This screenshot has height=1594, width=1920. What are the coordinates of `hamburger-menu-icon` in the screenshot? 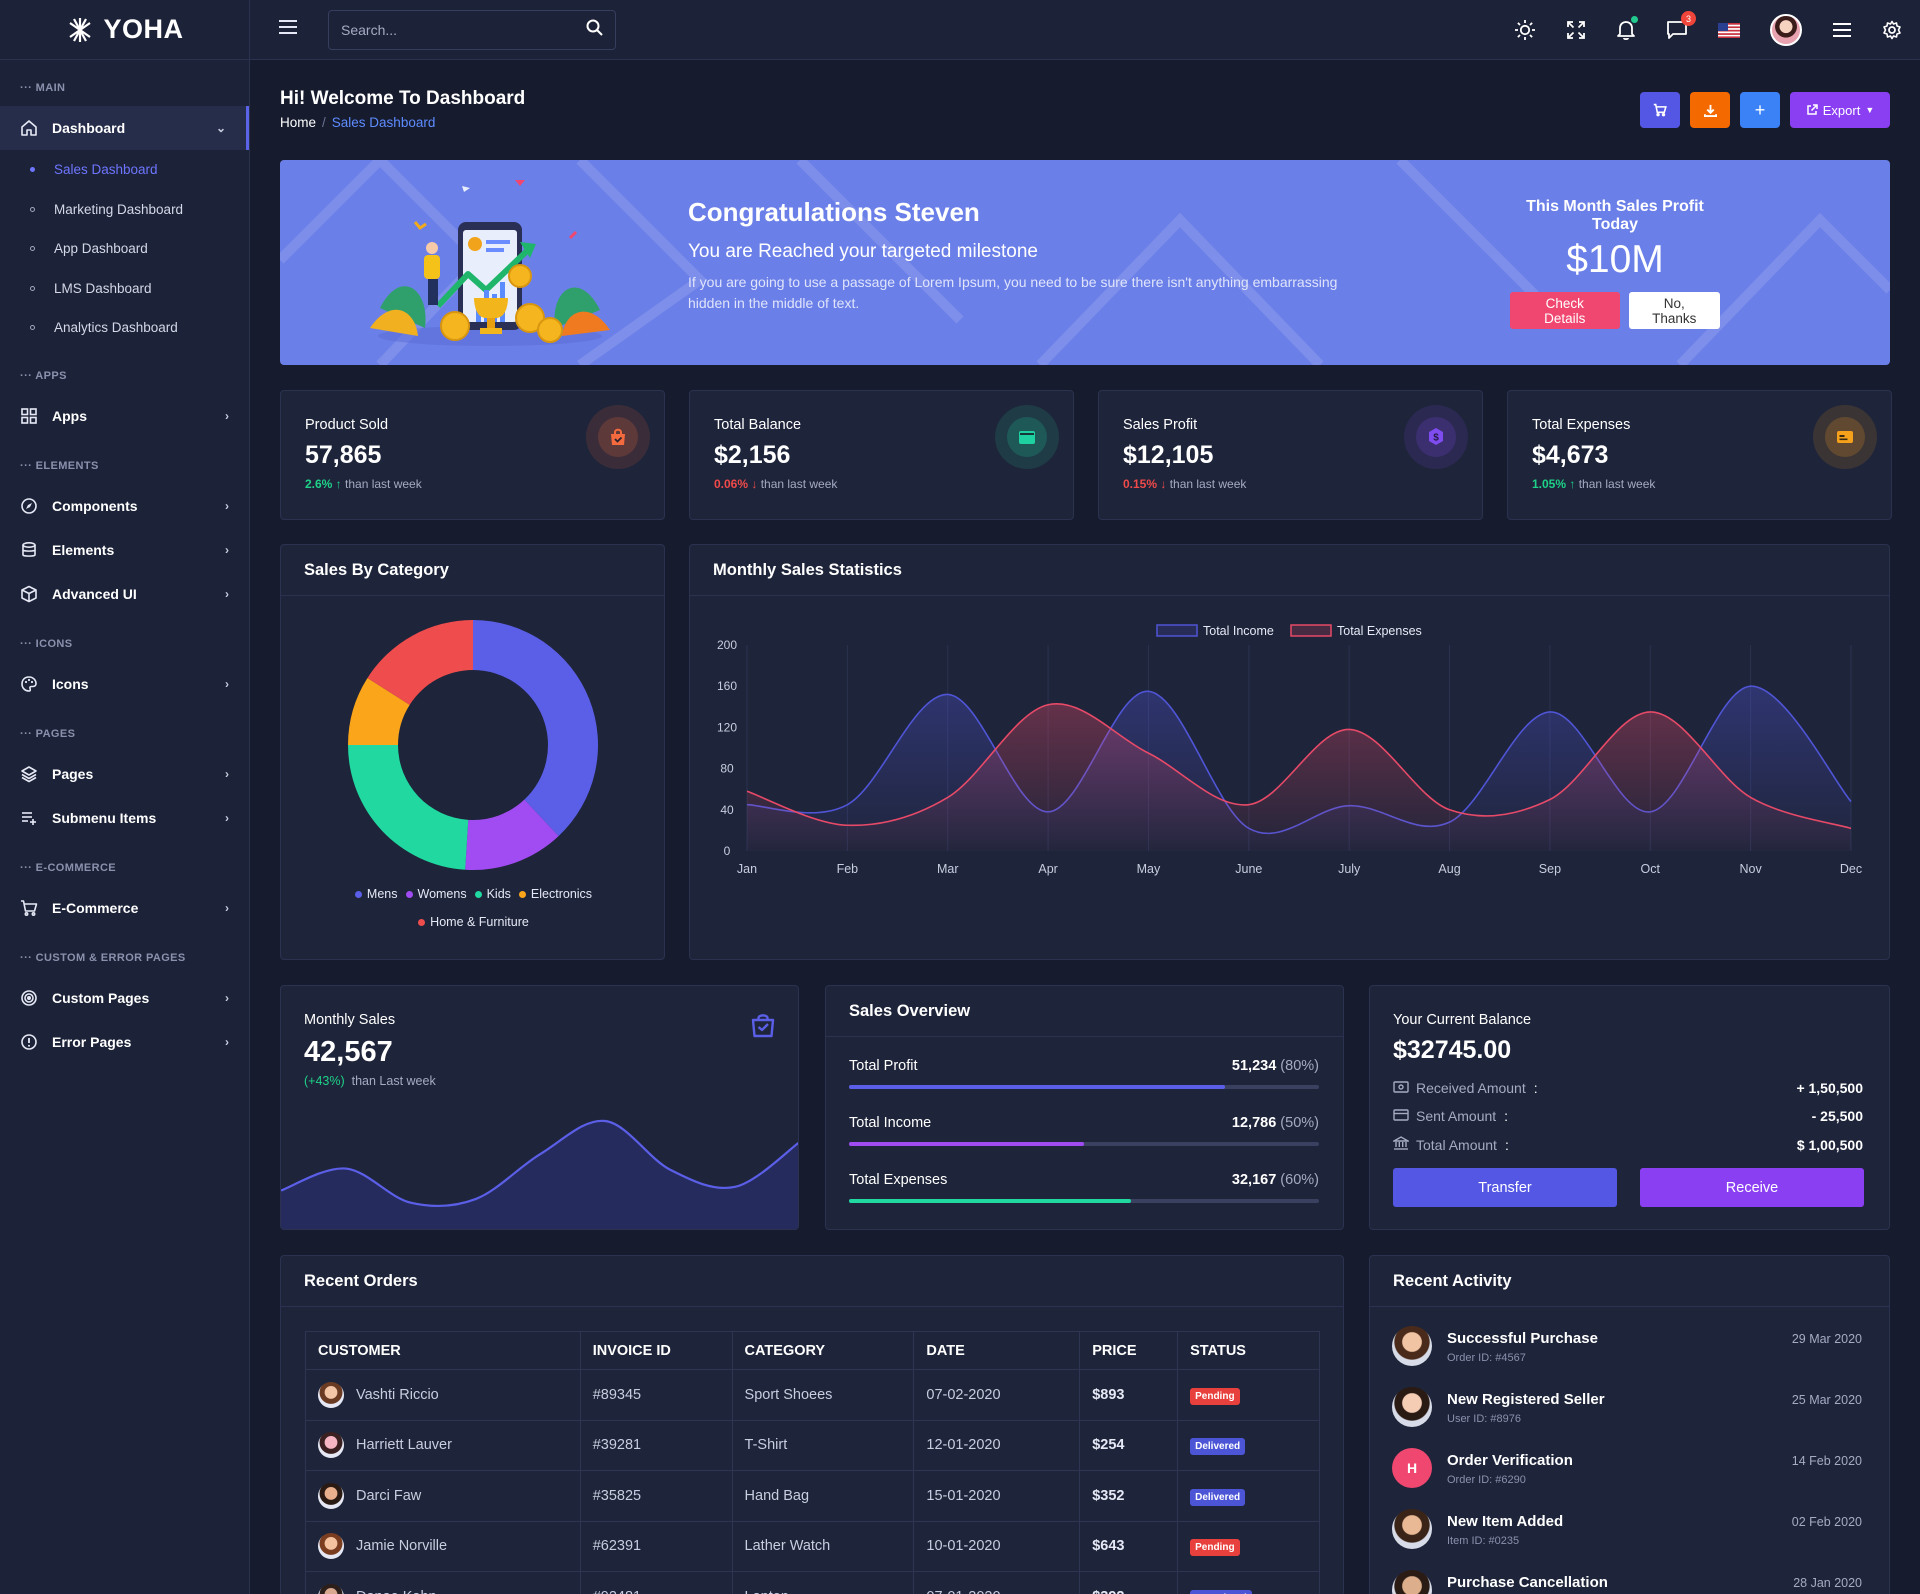 It's located at (288, 29).